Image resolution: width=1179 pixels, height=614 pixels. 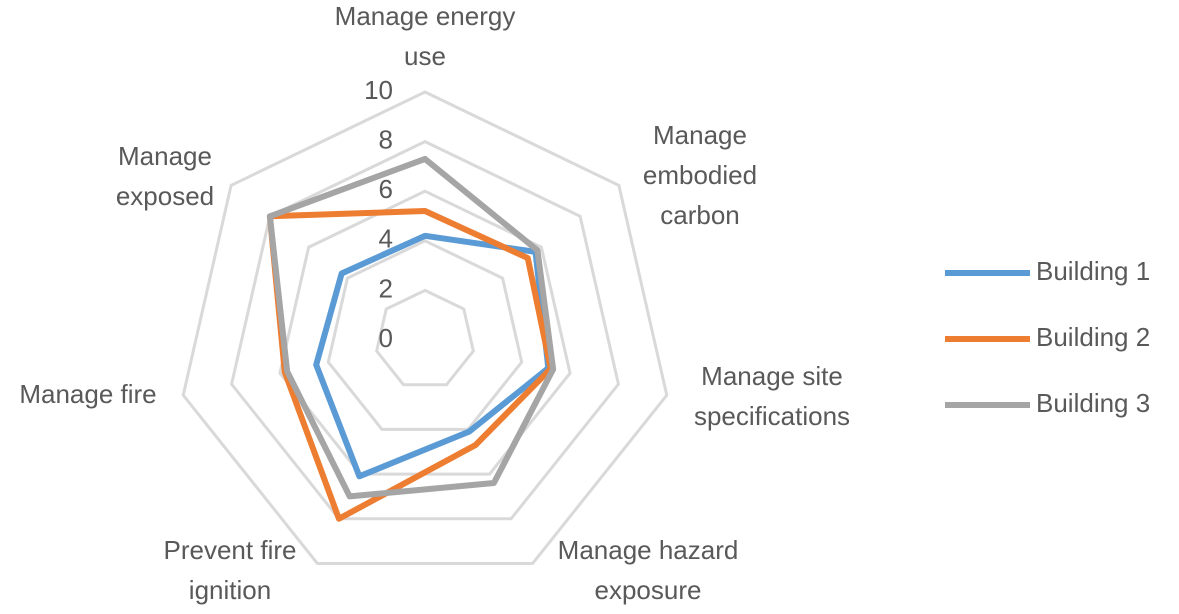 I want to click on series-line, so click(x=411, y=327).